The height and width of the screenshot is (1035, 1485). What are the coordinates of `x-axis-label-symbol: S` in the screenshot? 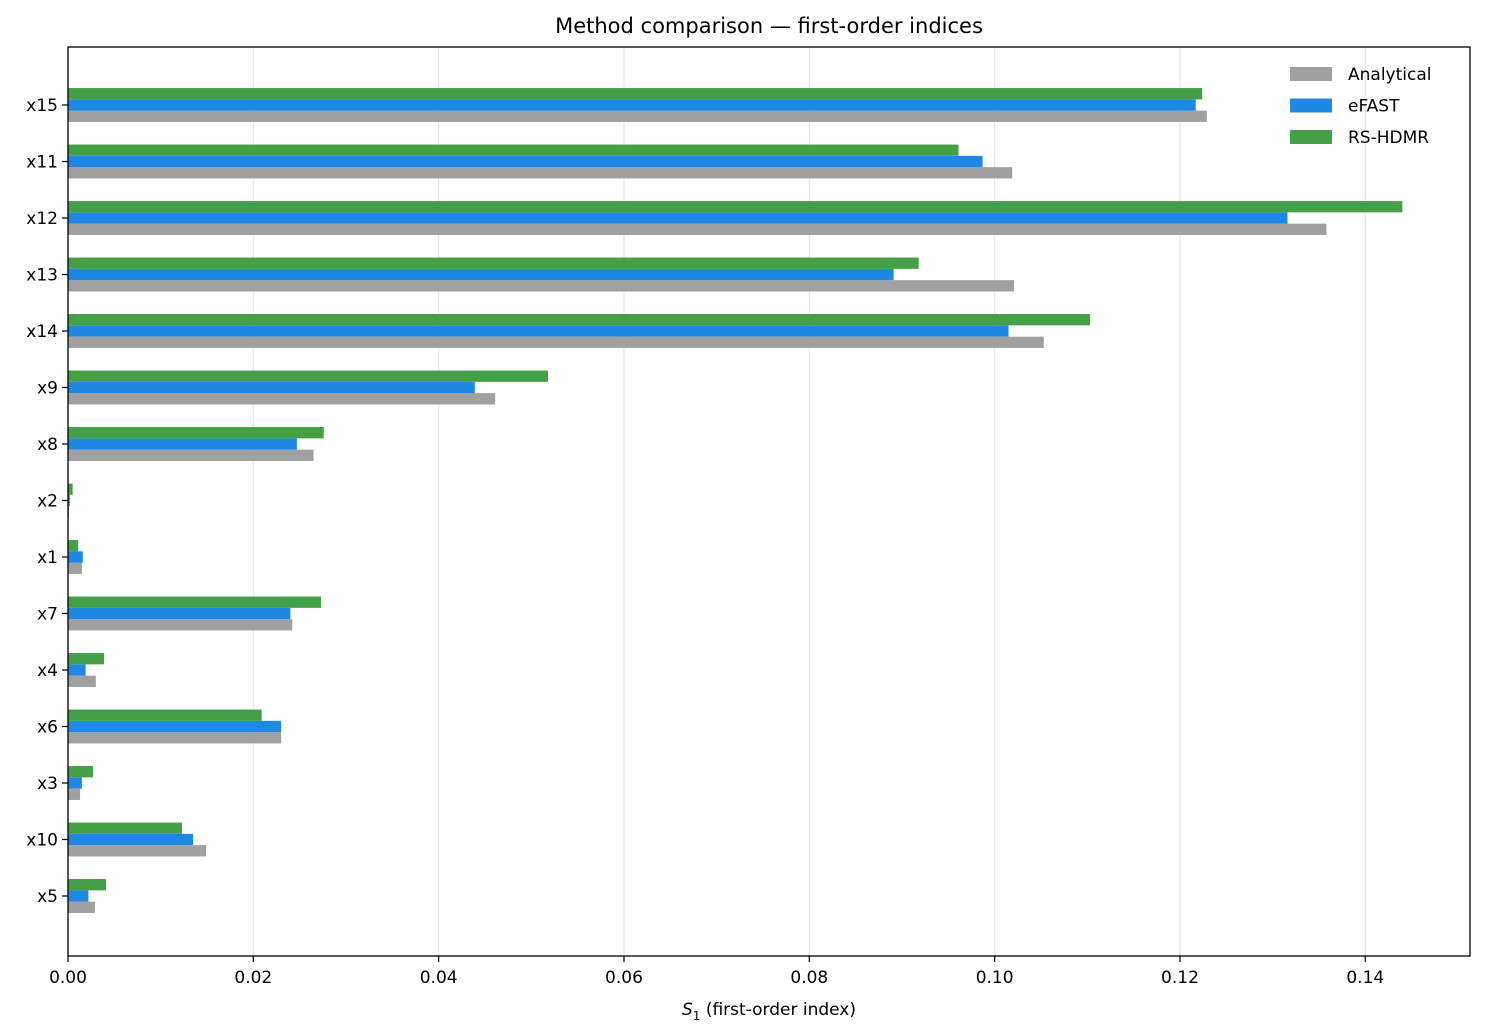 It's located at (687, 1010).